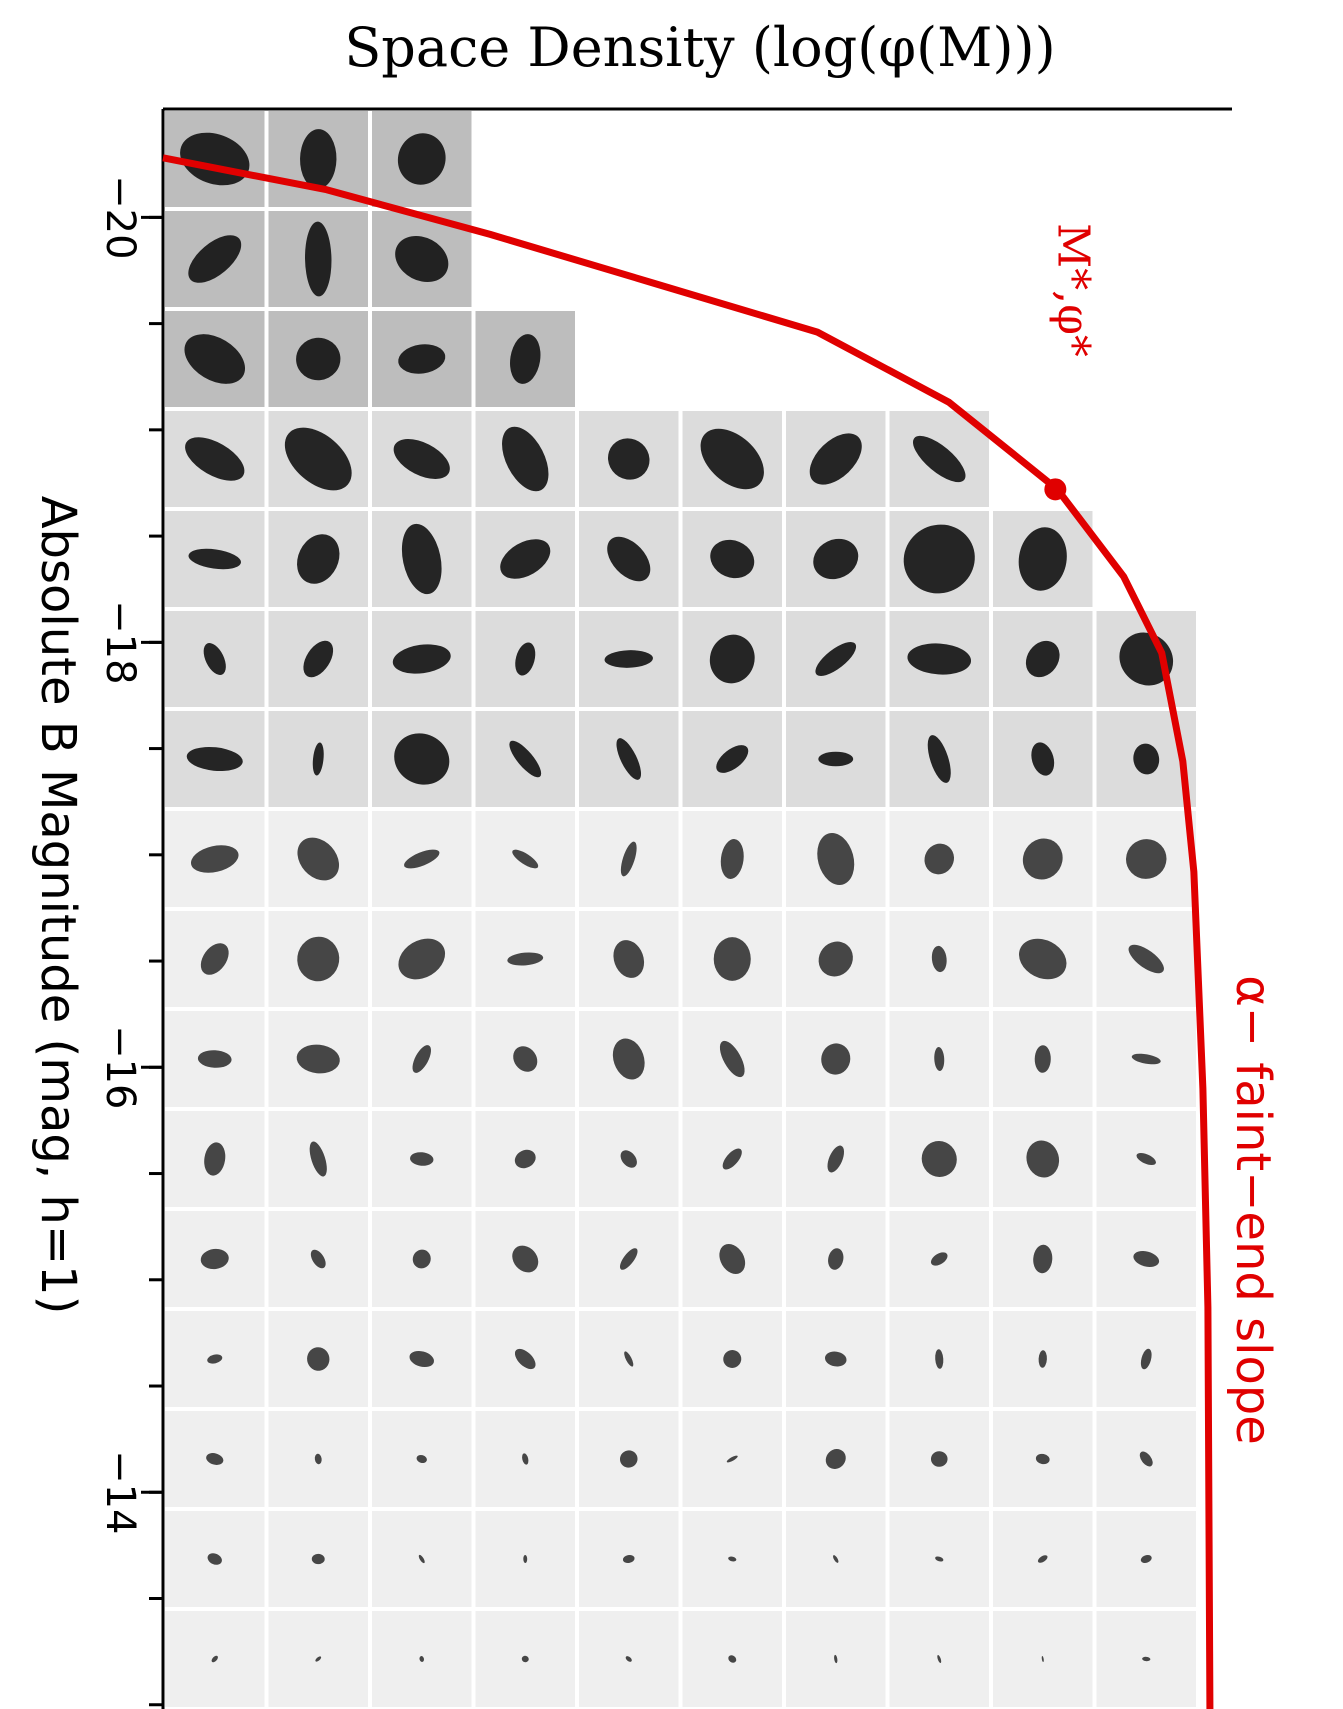  What do you see at coordinates (699, 47) in the screenshot?
I see `x-axis-label: Space Density (log(φ(M)))` at bounding box center [699, 47].